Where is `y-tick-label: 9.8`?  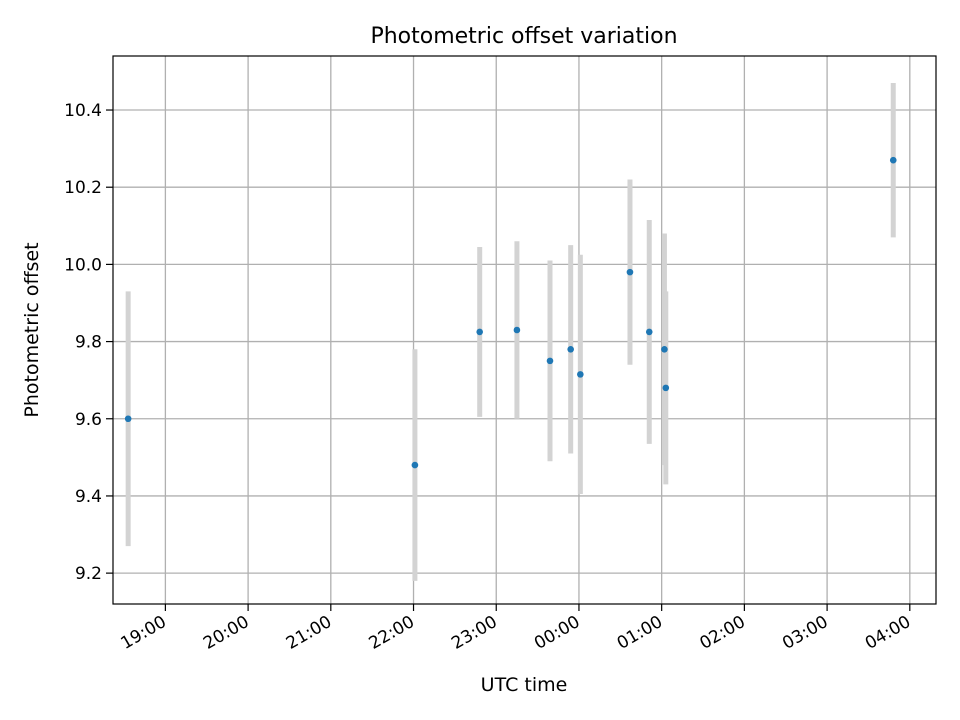
y-tick-label: 9.8 is located at coordinates (88, 343).